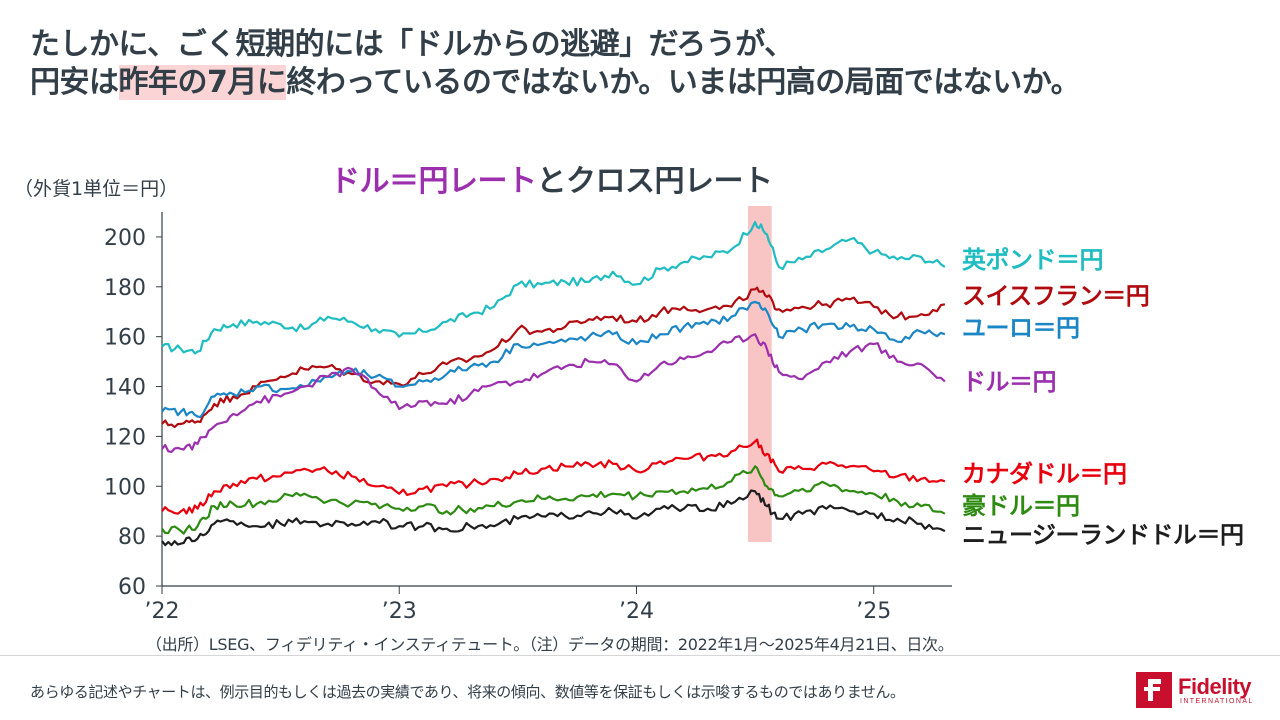 Image resolution: width=1280 pixels, height=720 pixels. What do you see at coordinates (1103, 535) in the screenshot?
I see `series-label-6: ニュージーランドドル＝円` at bounding box center [1103, 535].